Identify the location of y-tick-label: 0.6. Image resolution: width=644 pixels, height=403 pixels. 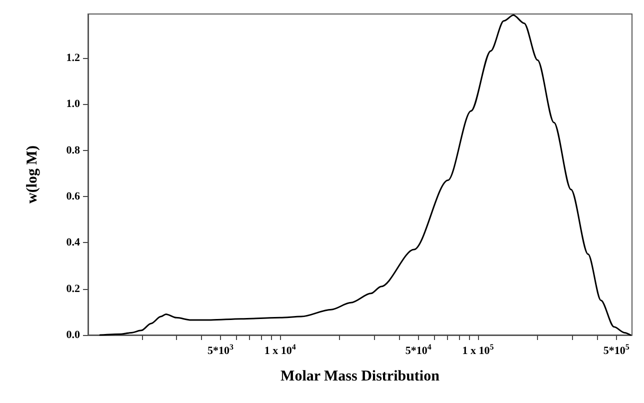
(73, 196).